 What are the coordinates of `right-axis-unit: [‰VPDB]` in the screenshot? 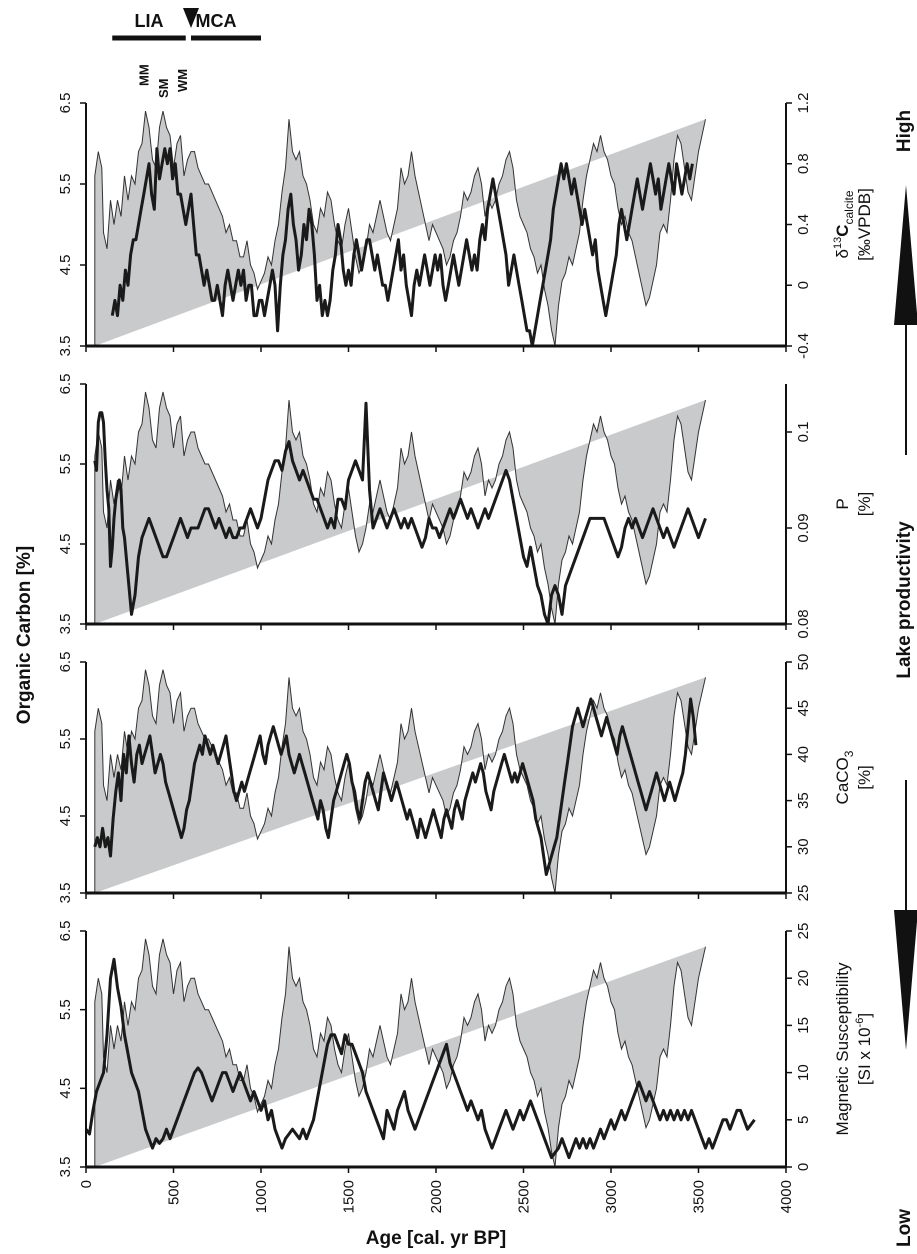 It's located at (864, 224).